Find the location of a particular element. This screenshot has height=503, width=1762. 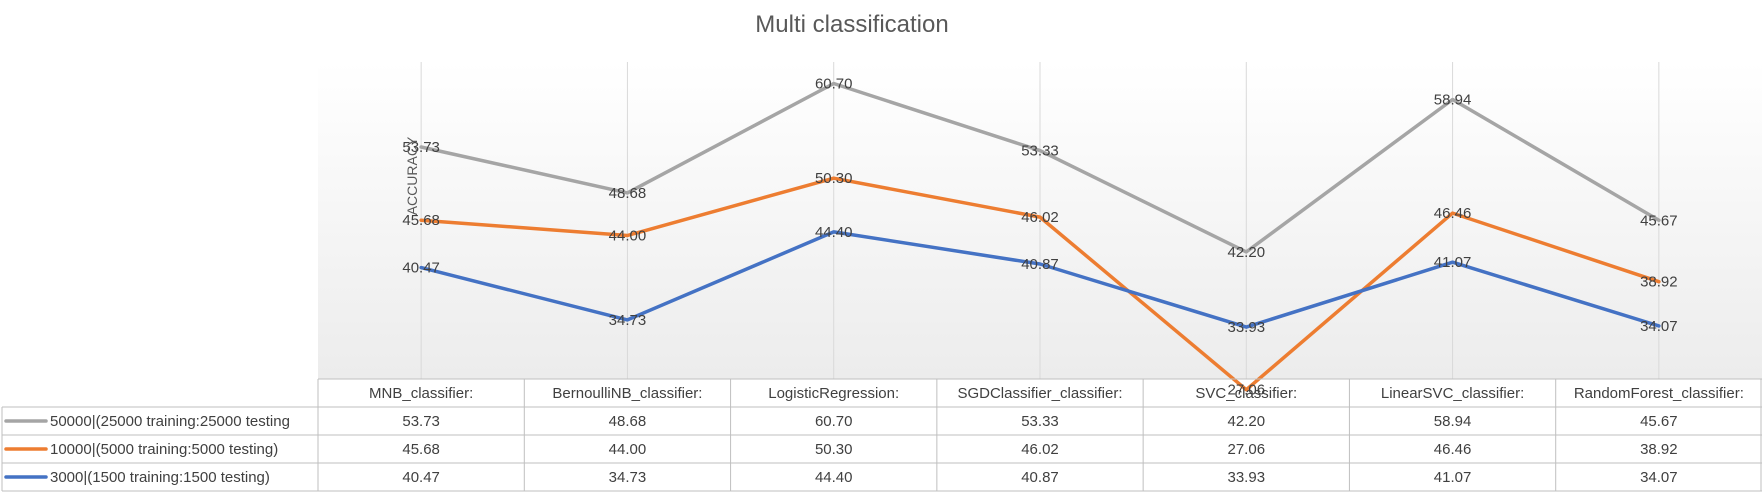

table-cell: 53.33 is located at coordinates (1040, 421).